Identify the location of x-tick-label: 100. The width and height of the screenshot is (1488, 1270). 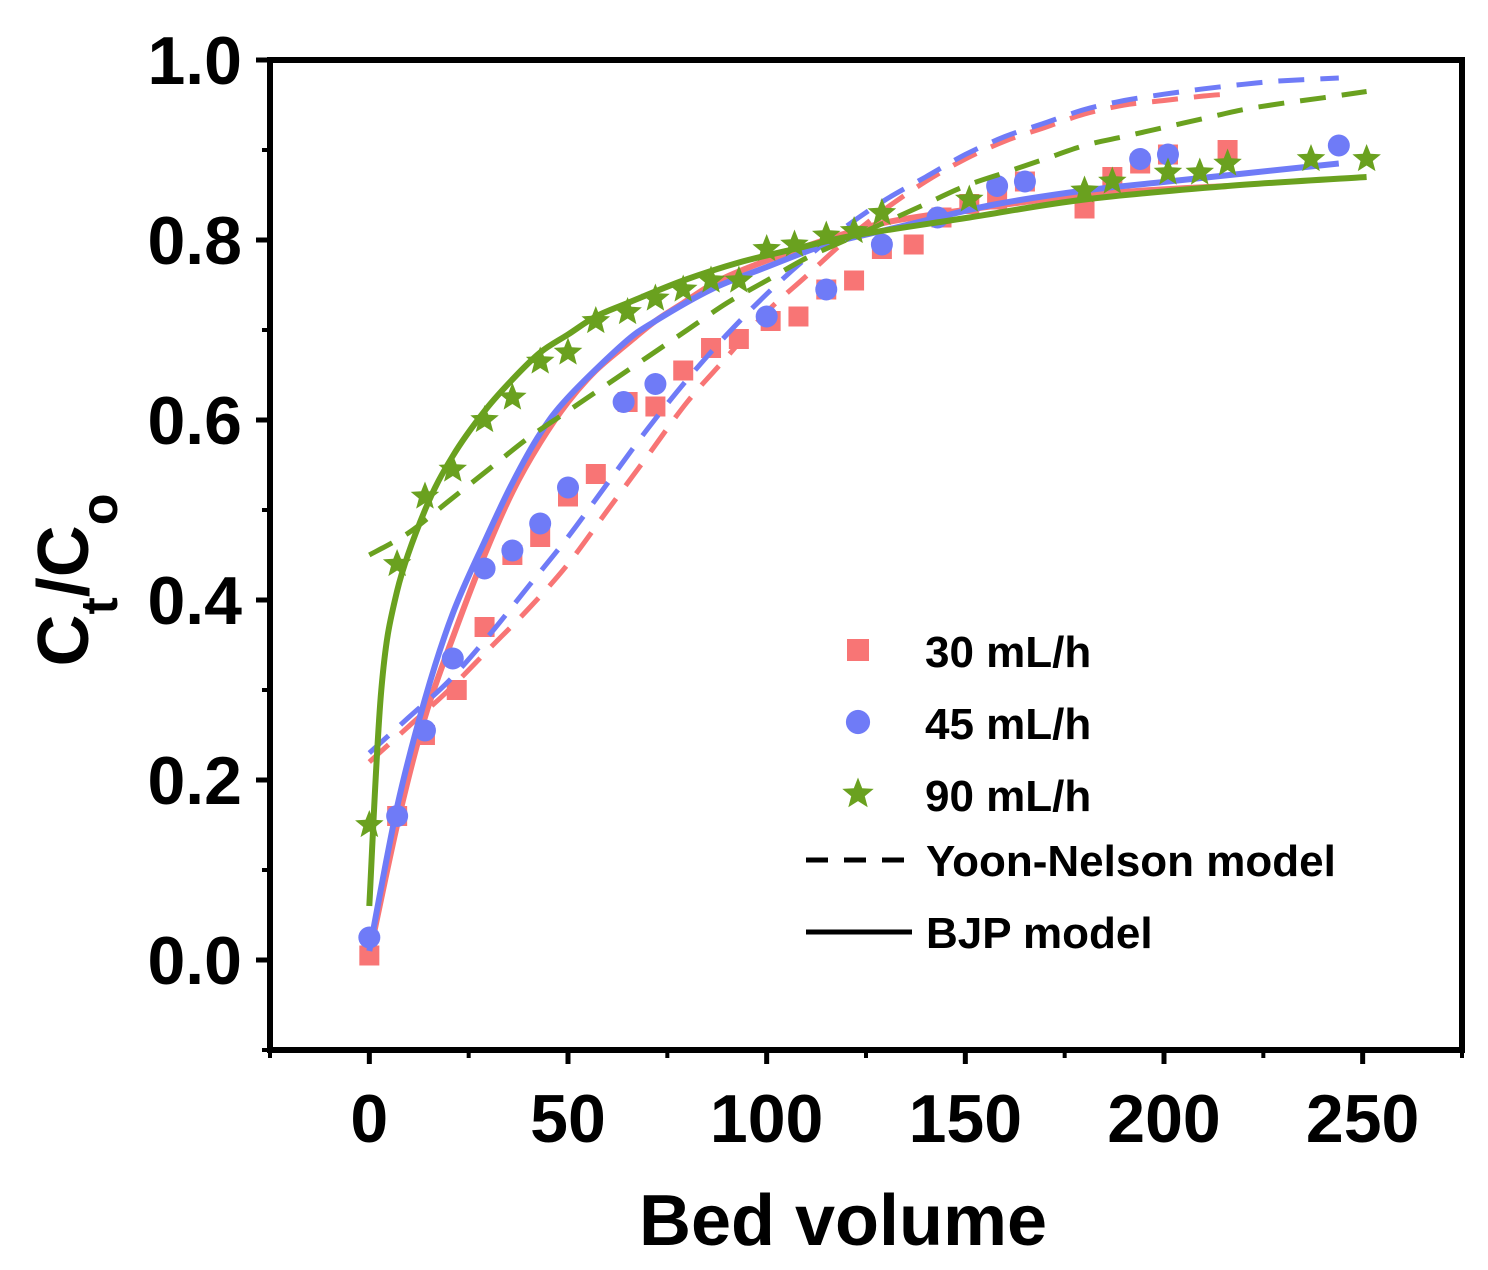
(766, 1119).